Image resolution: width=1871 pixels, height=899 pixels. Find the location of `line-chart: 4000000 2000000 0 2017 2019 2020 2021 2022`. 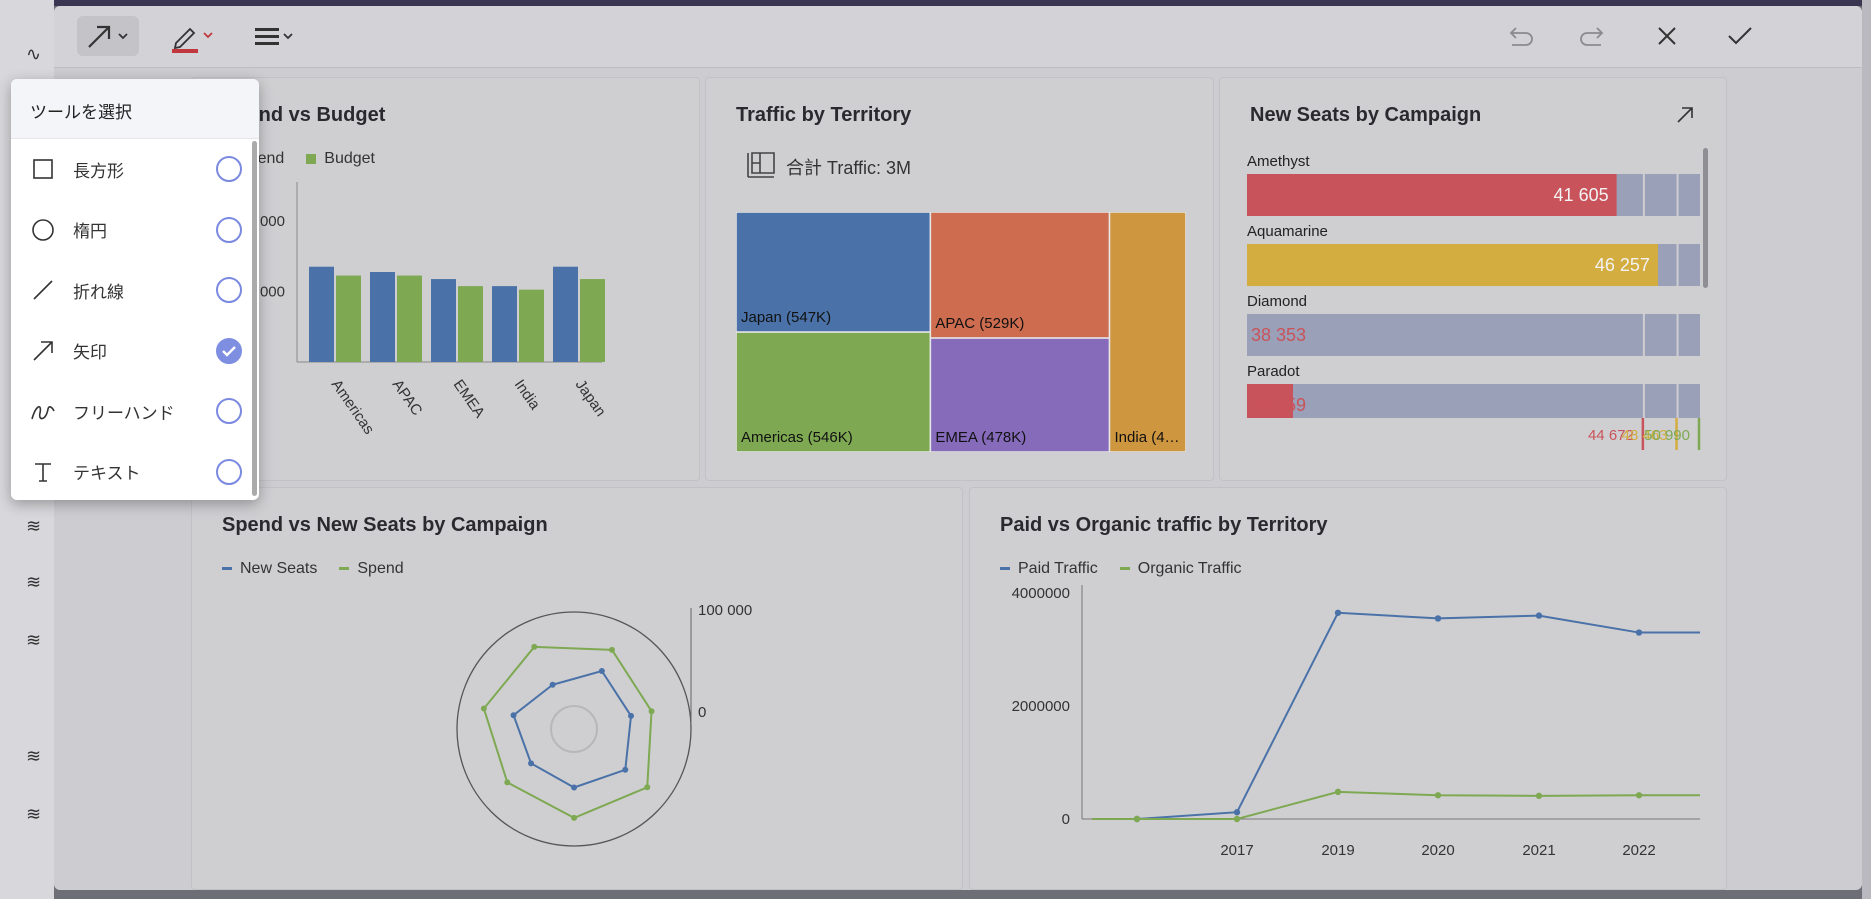

line-chart: 4000000 2000000 0 2017 2019 2020 2021 2022 is located at coordinates (1356, 722).